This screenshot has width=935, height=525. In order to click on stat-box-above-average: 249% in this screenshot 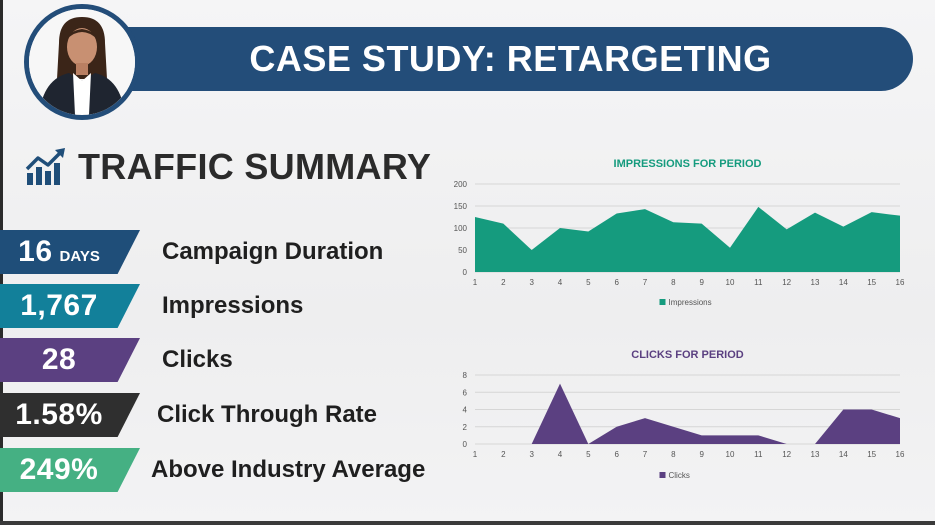, I will do `click(70, 470)`.